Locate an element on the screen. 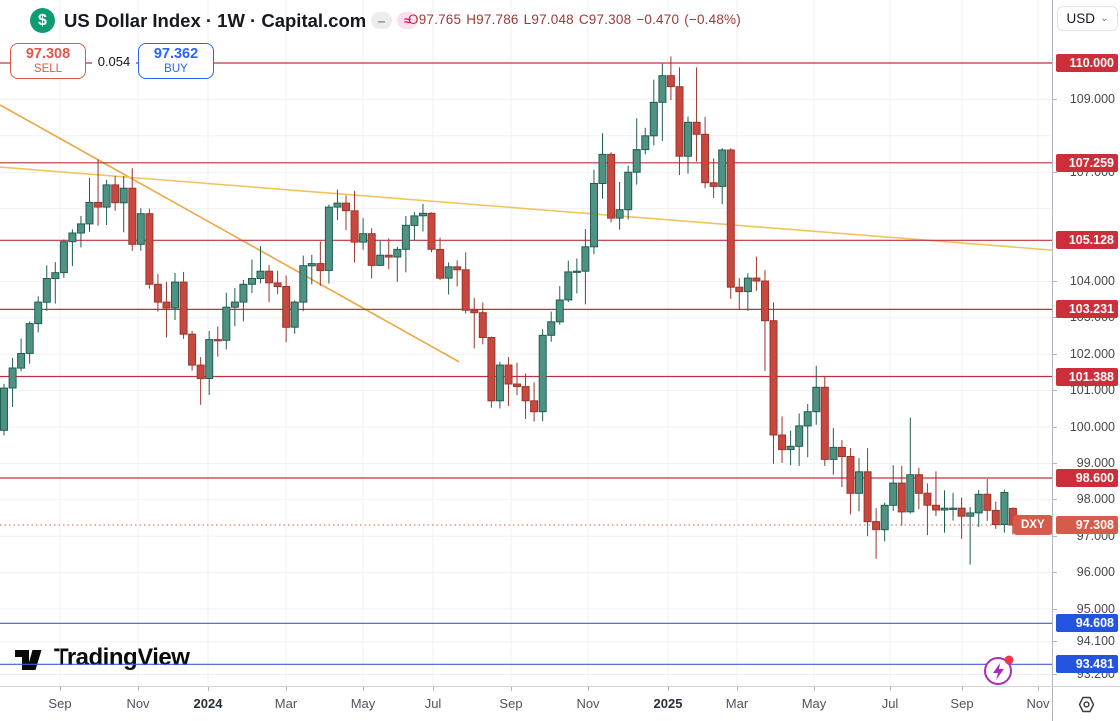 This screenshot has height=721, width=1120. price-axis-label: 96.000 is located at coordinates (1095, 572).